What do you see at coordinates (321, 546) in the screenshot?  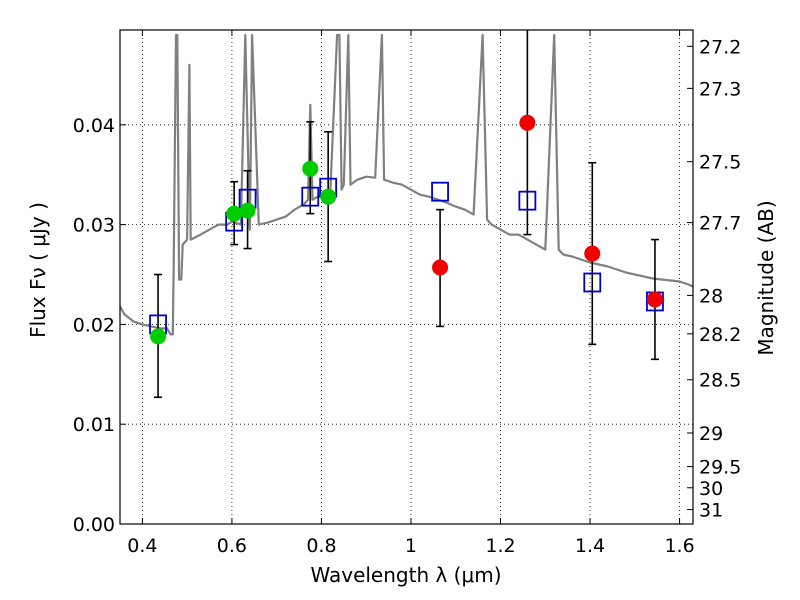 I see `x-tick-label: 0.8` at bounding box center [321, 546].